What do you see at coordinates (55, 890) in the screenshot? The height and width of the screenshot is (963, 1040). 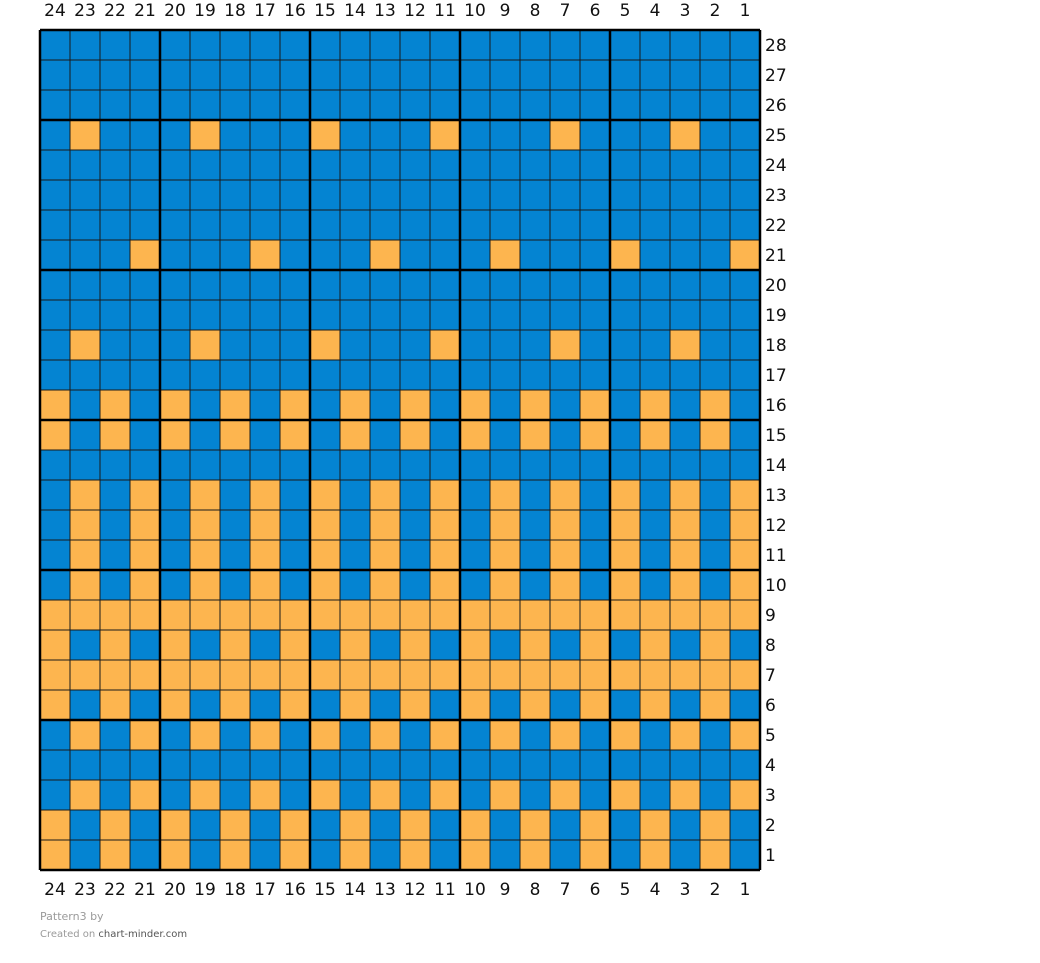 I see `column-label-bottom: 24` at bounding box center [55, 890].